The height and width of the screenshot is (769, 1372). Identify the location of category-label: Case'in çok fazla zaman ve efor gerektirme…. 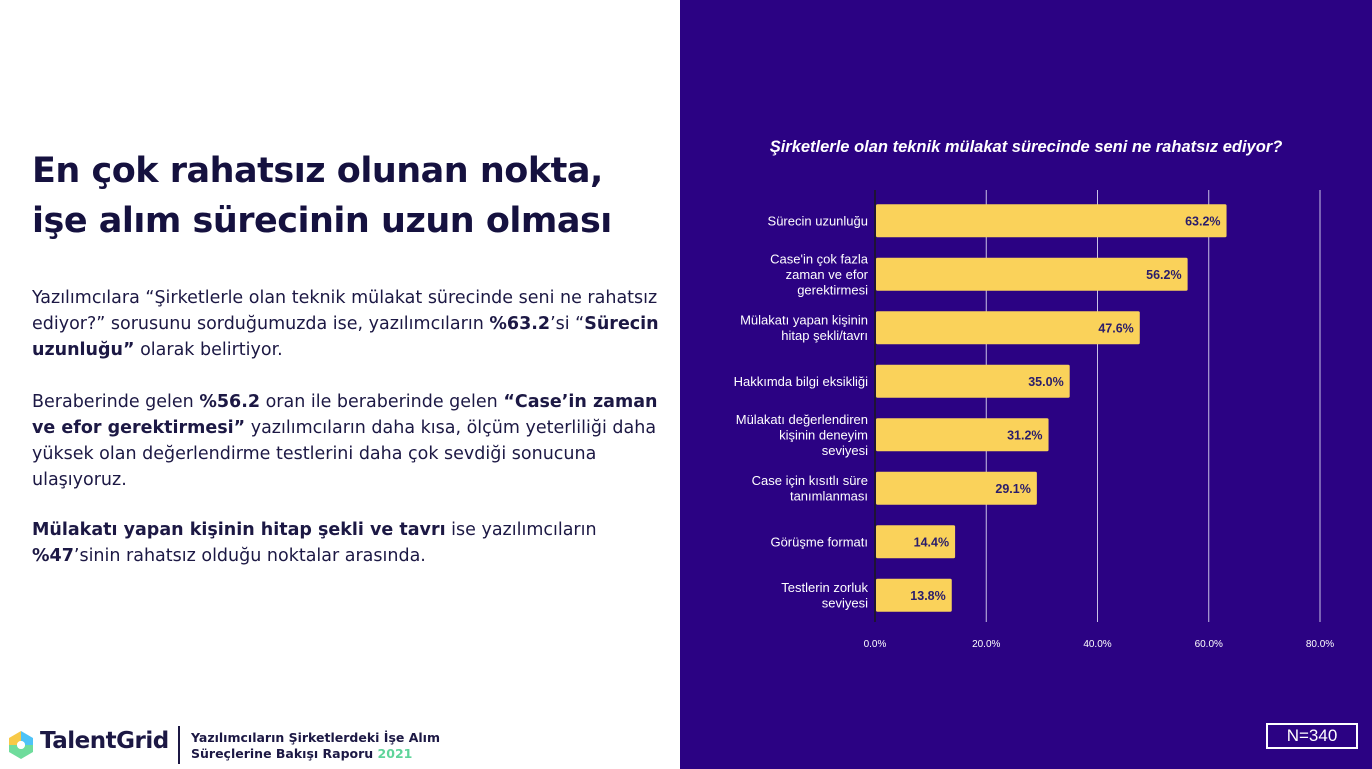
(819, 274).